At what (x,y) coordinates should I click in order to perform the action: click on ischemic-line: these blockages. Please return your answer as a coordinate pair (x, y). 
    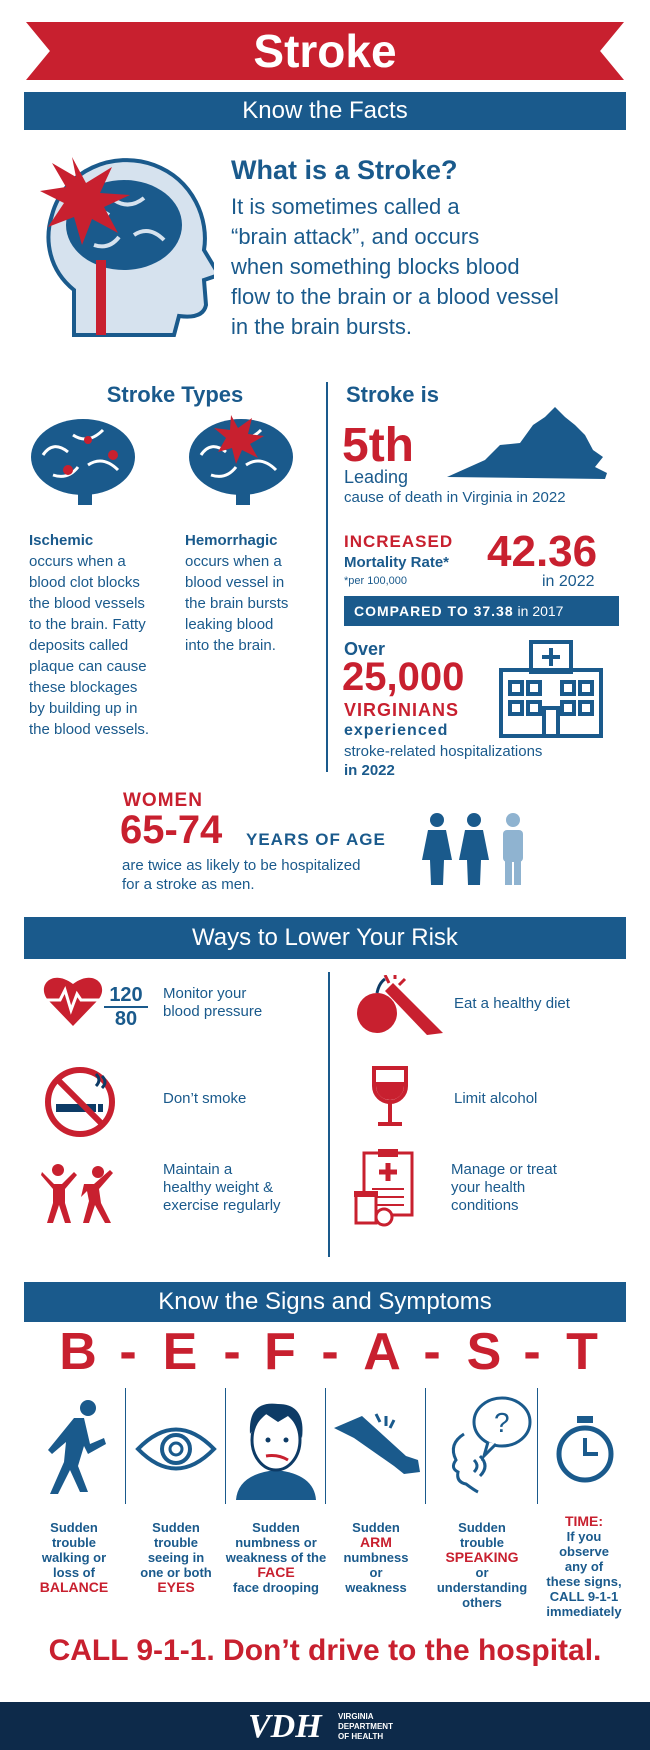
    Looking at the image, I should click on (83, 687).